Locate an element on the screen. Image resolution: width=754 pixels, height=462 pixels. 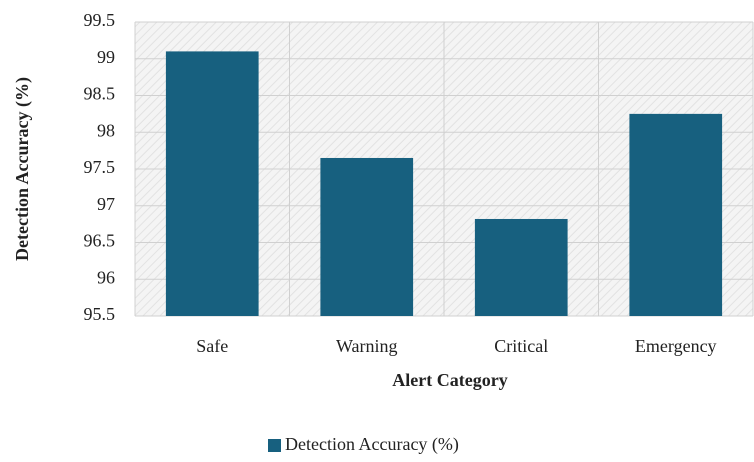
y-tick-label: 95.5 is located at coordinates (100, 314).